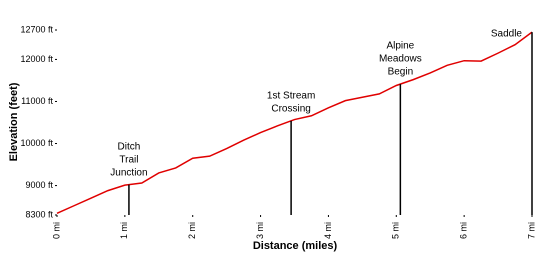  Describe the element at coordinates (124, 230) in the screenshot. I see `x-tick-label: 1 mi` at that location.